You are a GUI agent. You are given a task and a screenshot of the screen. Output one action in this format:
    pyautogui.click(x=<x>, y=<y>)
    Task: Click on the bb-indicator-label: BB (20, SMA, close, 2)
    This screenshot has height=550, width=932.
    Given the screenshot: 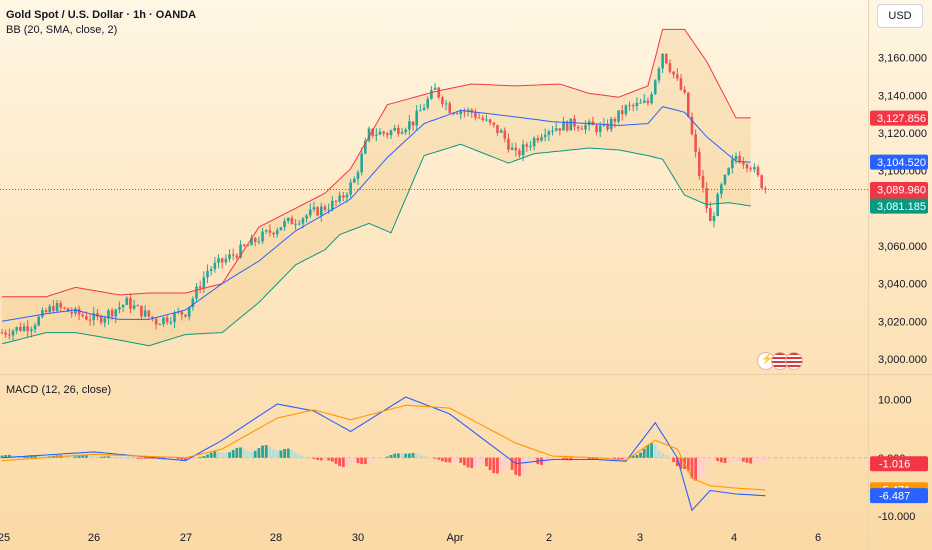 What is the action you would take?
    pyautogui.click(x=62, y=30)
    